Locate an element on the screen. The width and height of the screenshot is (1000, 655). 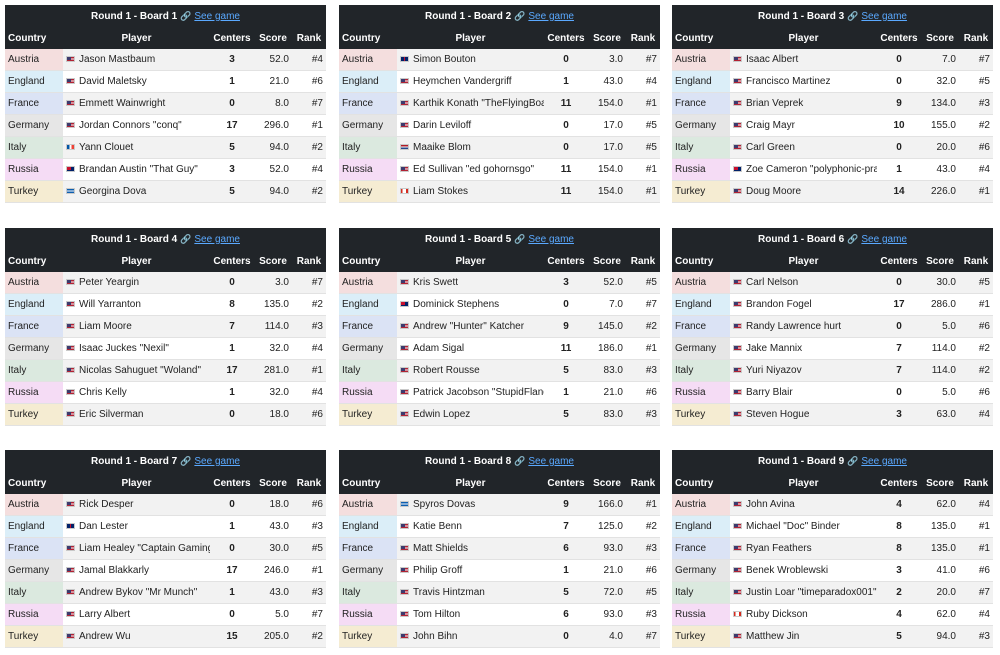
player-cell: Andrew "Hunter" Katcher is located at coordinates (470, 326).